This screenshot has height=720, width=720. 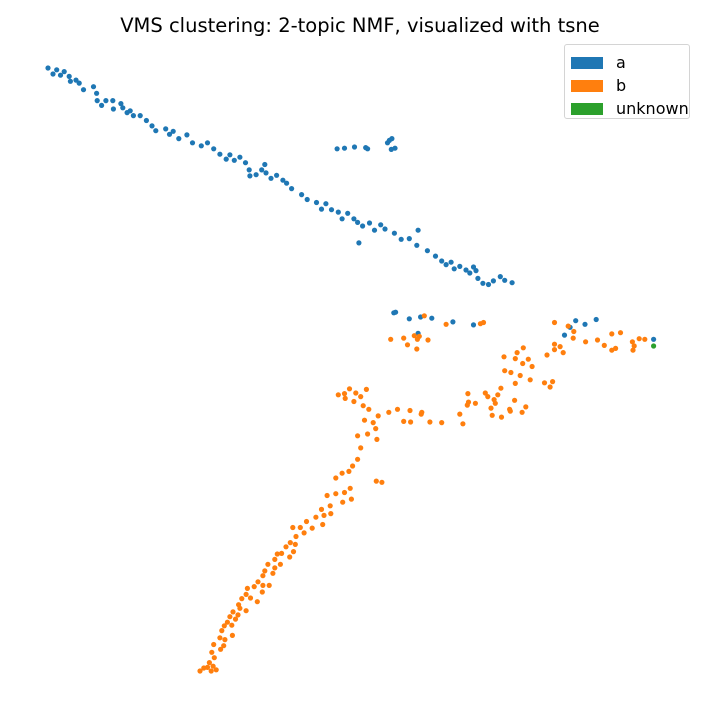 I want to click on legend-item-a: a, so click(x=630, y=62).